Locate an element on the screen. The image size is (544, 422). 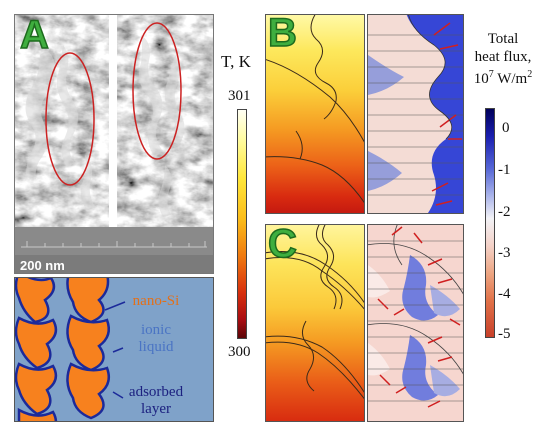
scale-ruler is located at coordinates (114, 244).